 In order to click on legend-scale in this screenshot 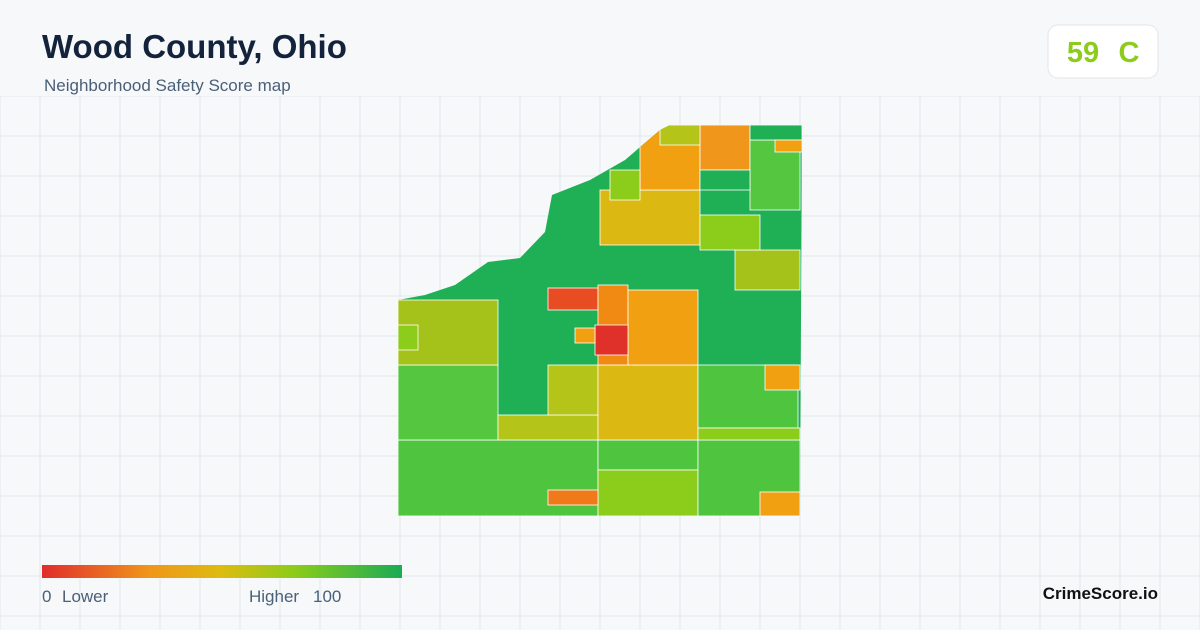, I will do `click(222, 571)`.